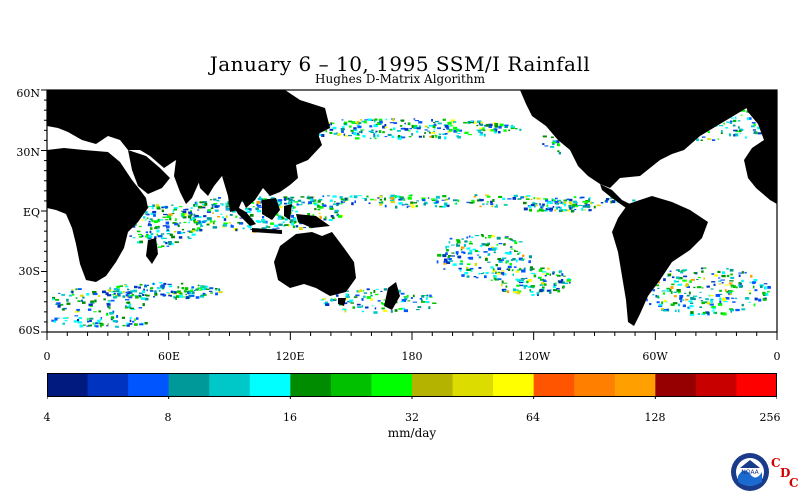 The image size is (800, 500). What do you see at coordinates (152, 251) in the screenshot?
I see `land-madagascar` at bounding box center [152, 251].